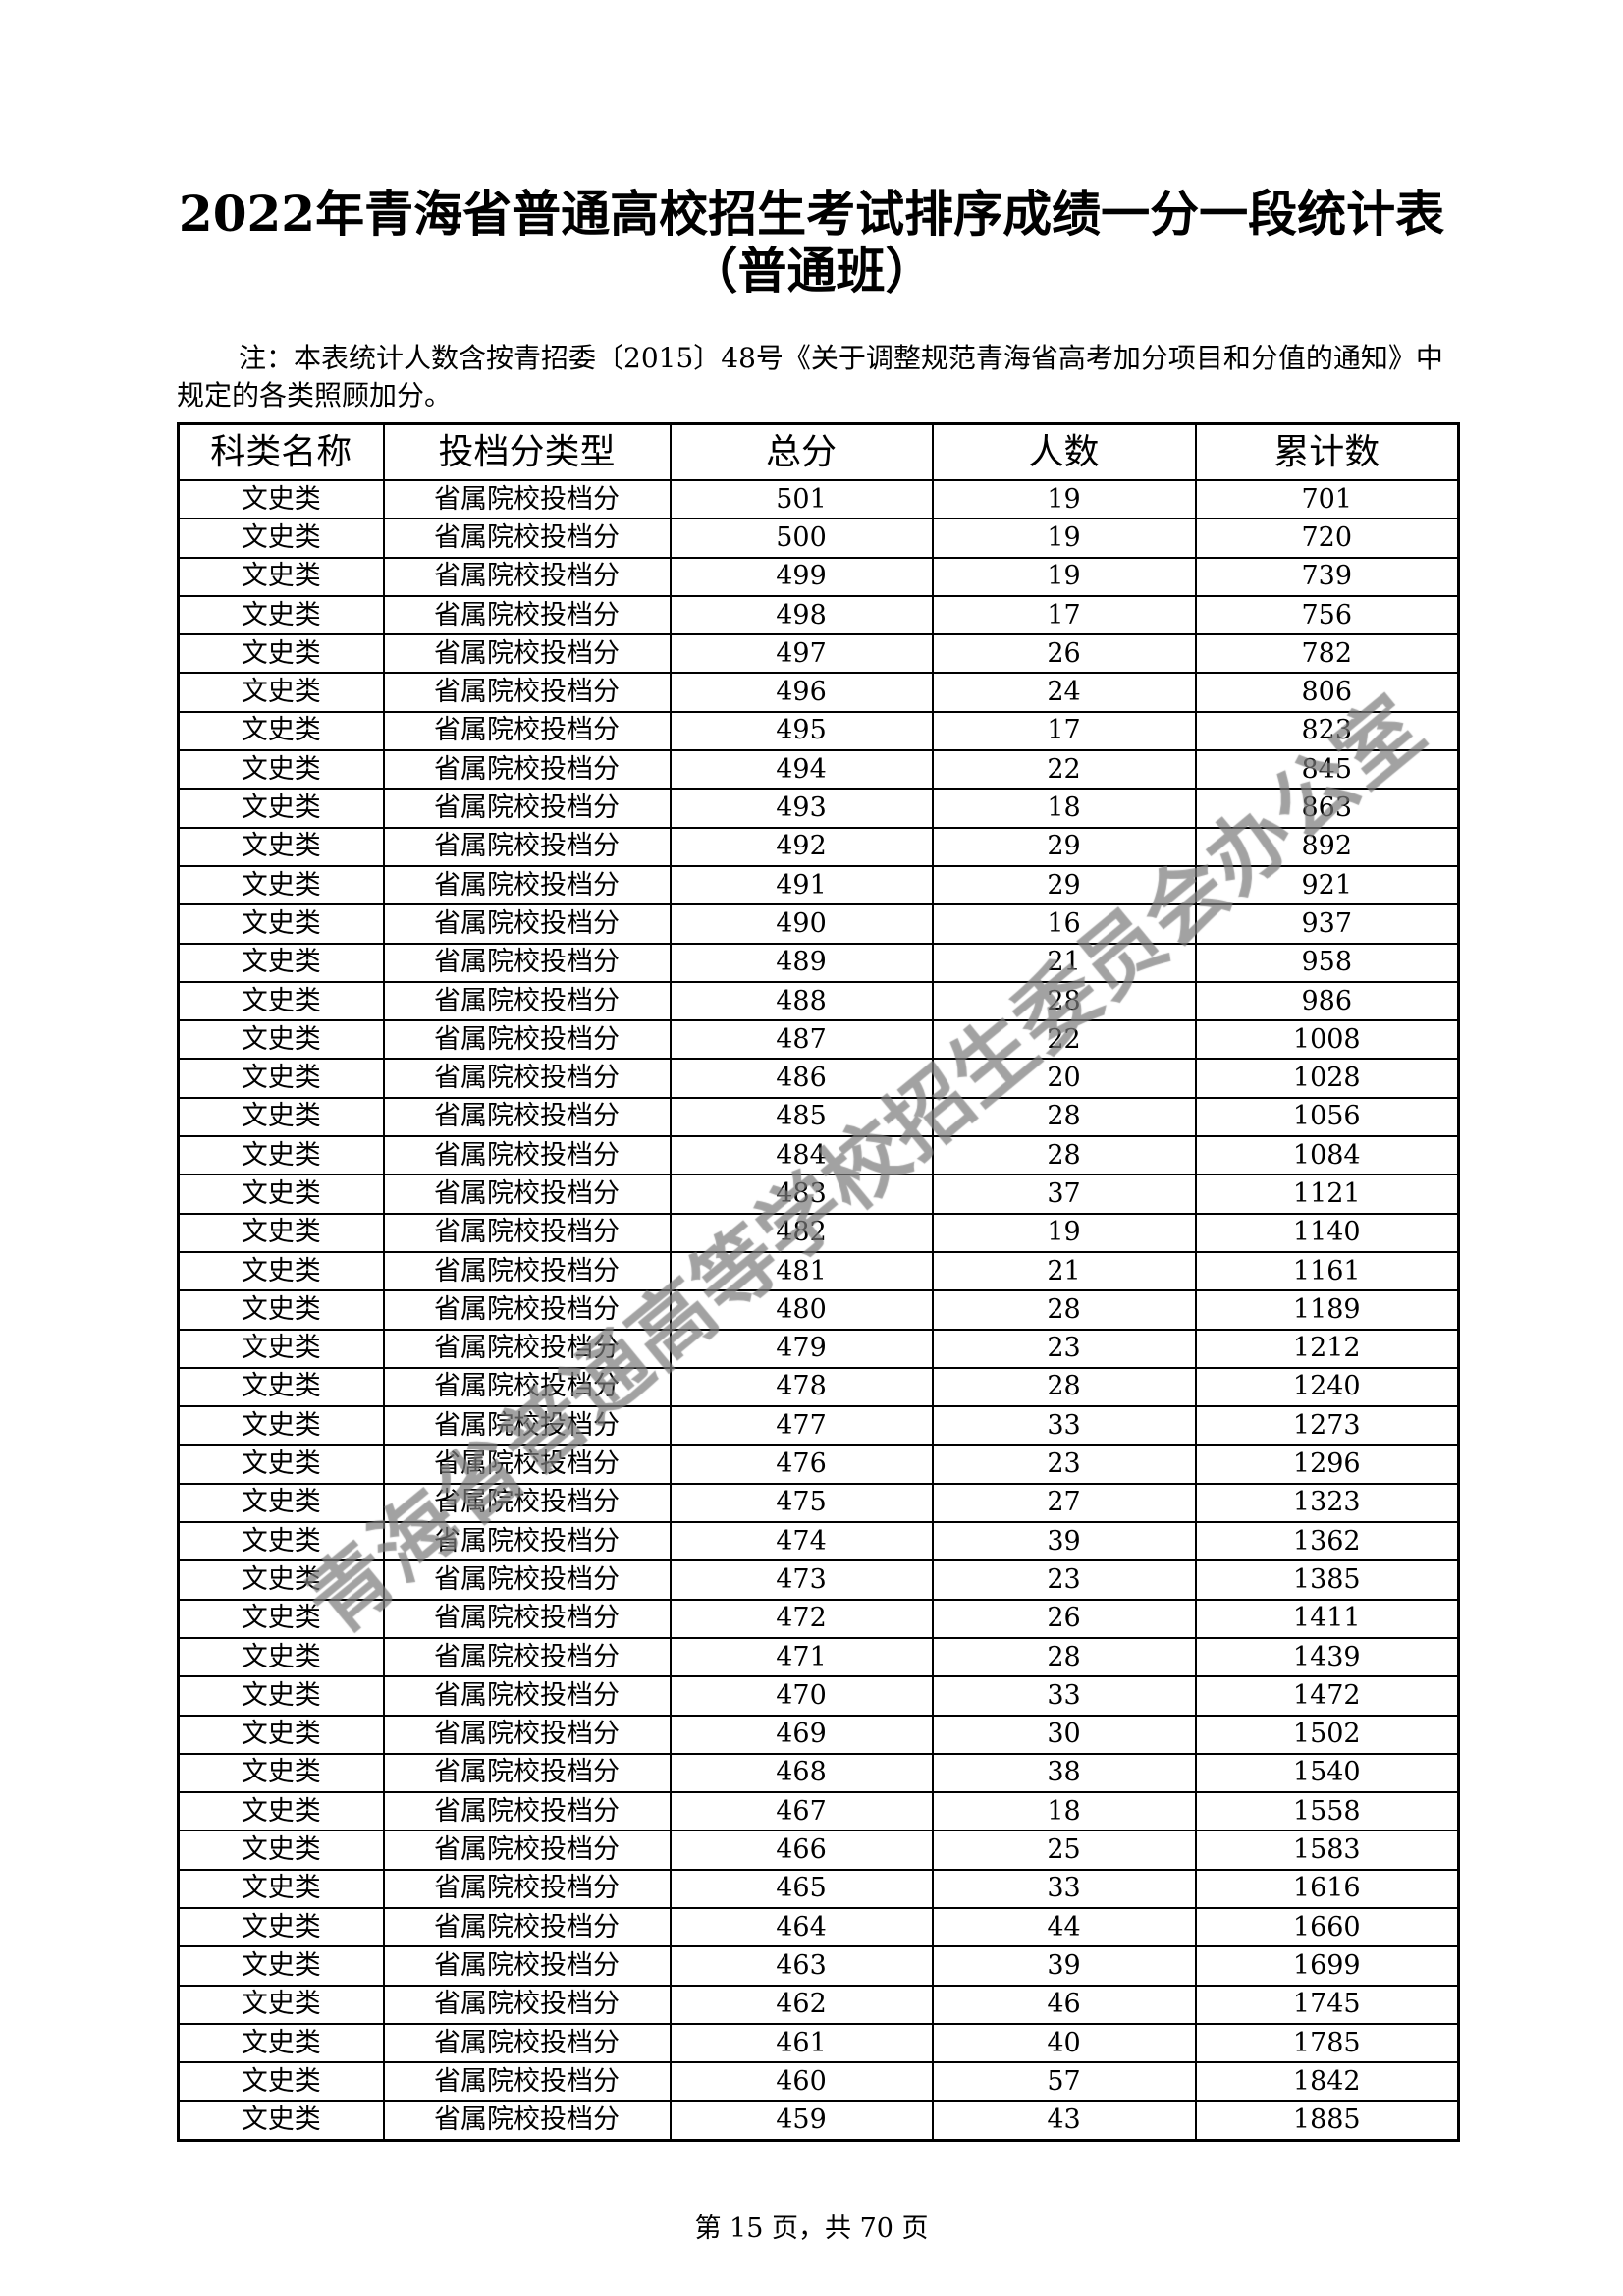  I want to click on cell-count: 21, so click(1064, 962).